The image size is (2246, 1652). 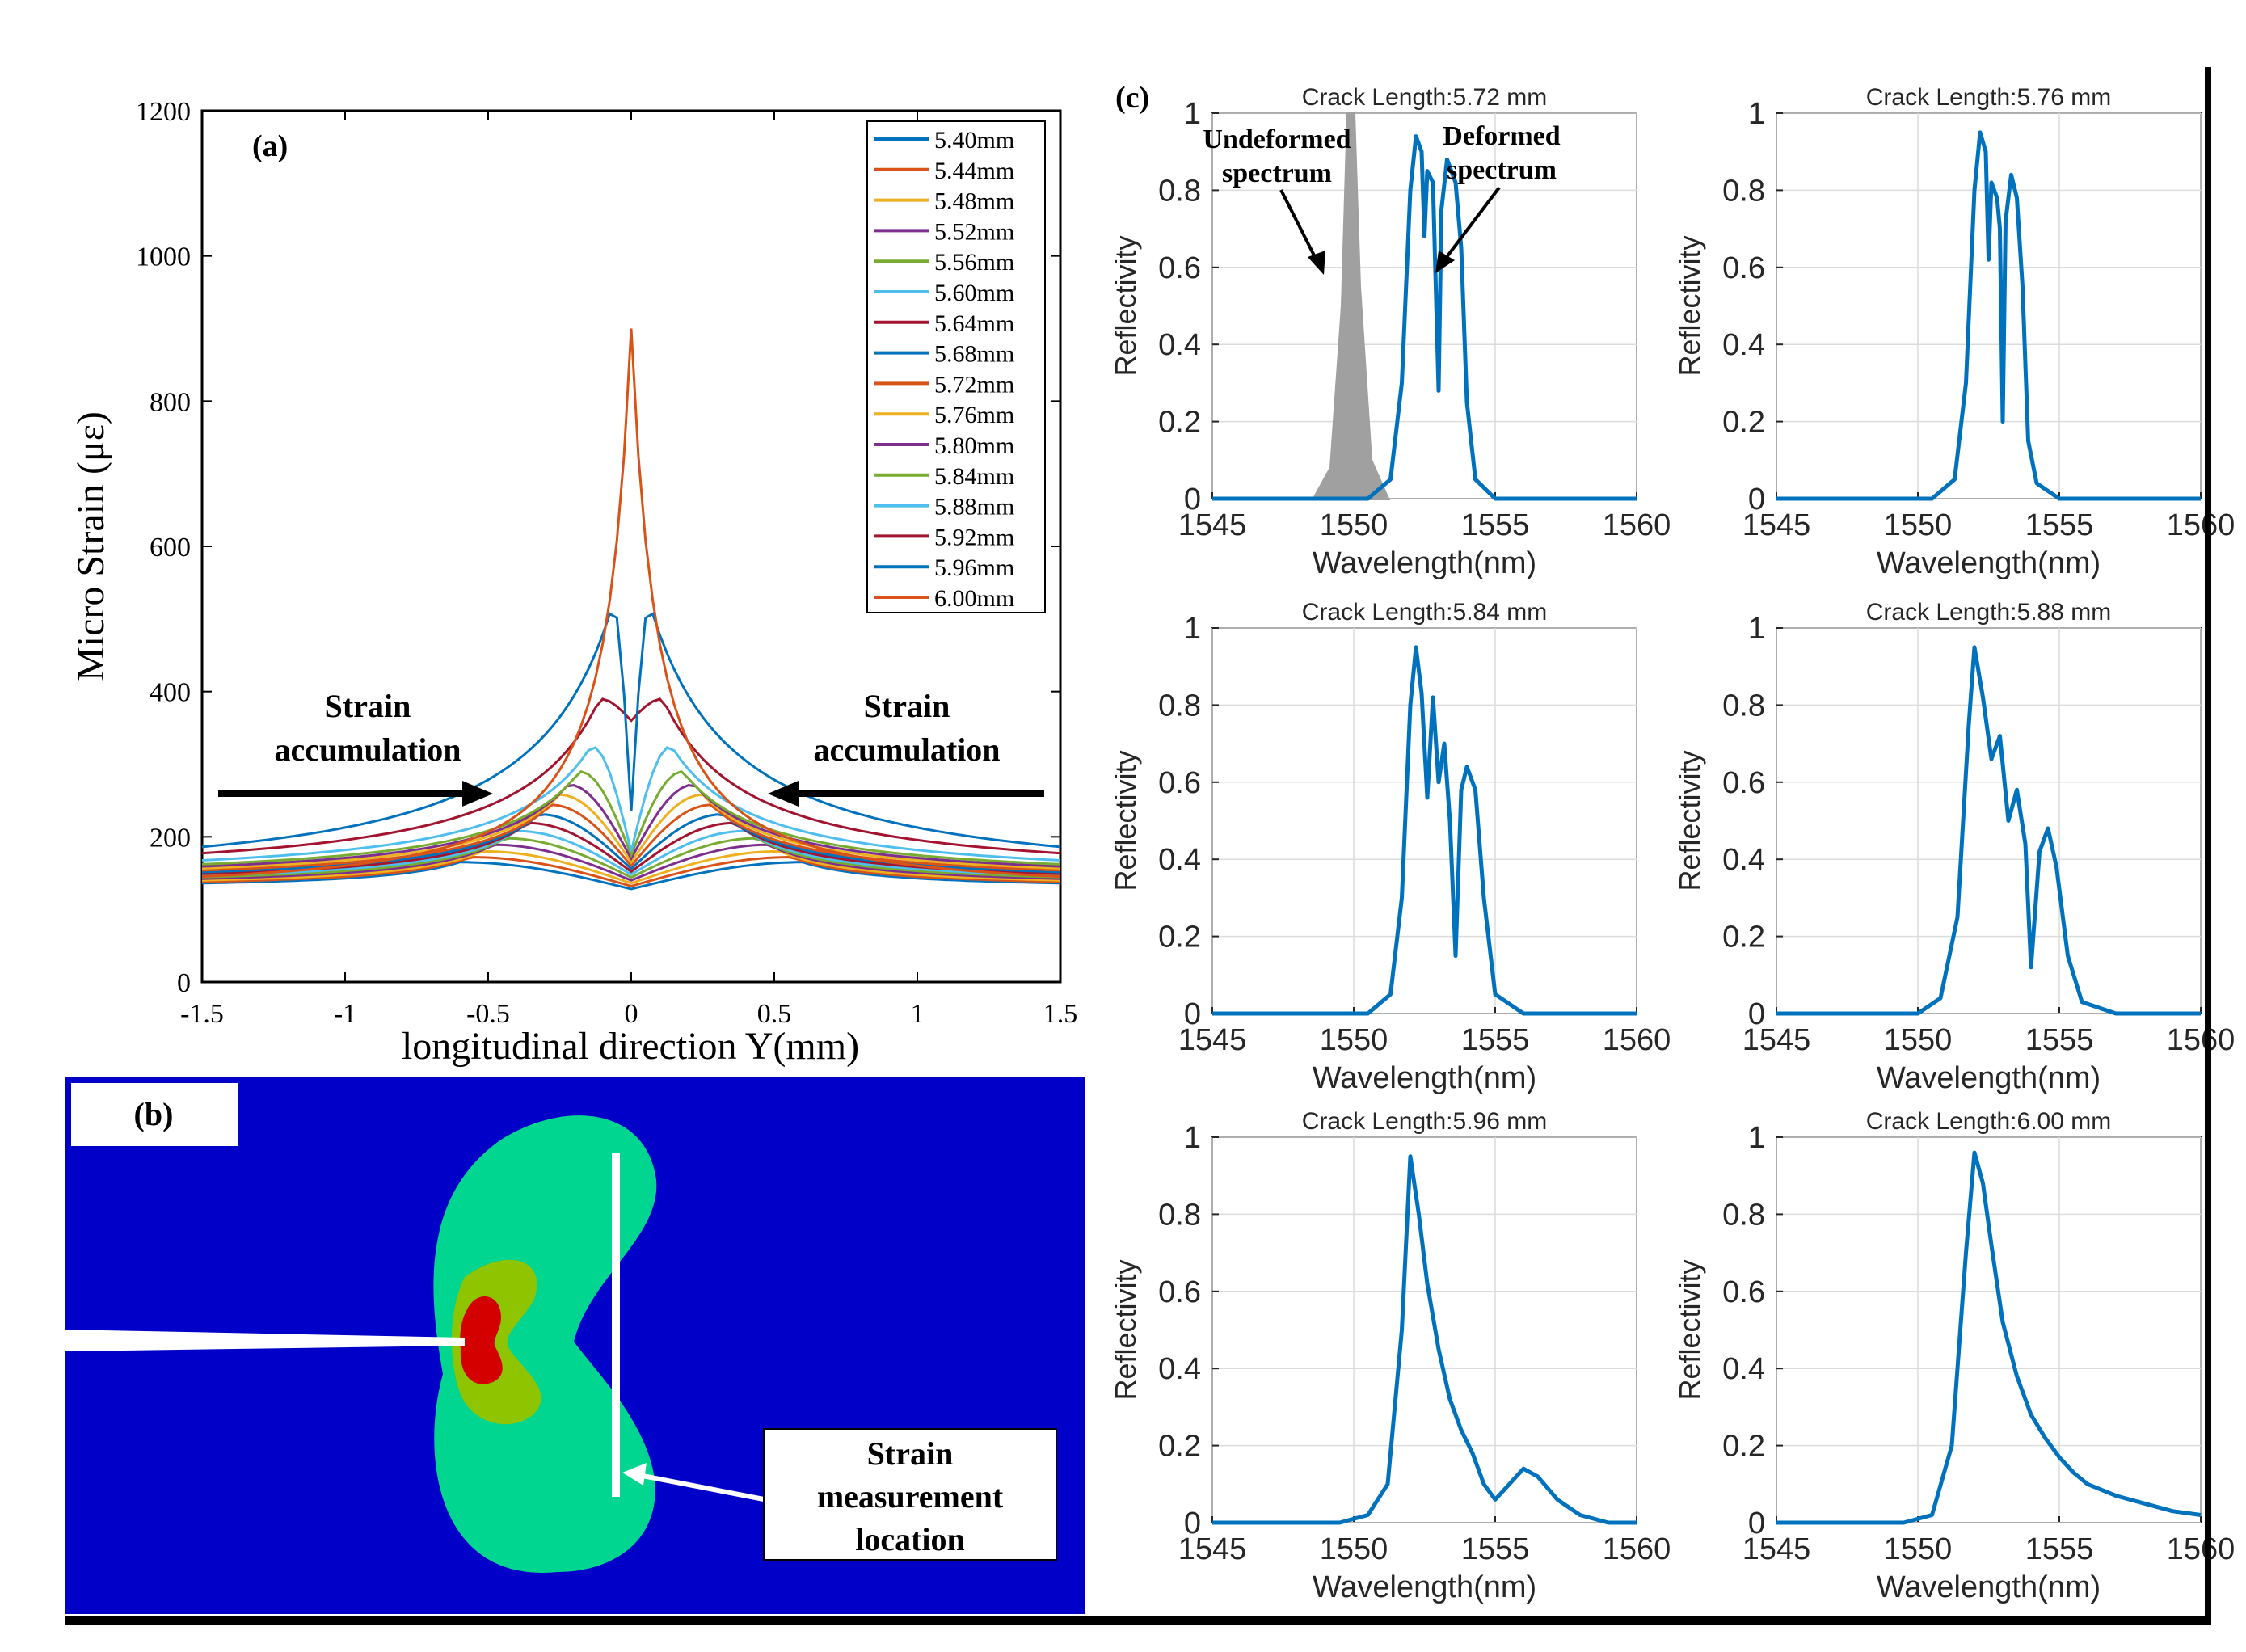 What do you see at coordinates (482, 1340) in the screenshot?
I see `core-zone-region` at bounding box center [482, 1340].